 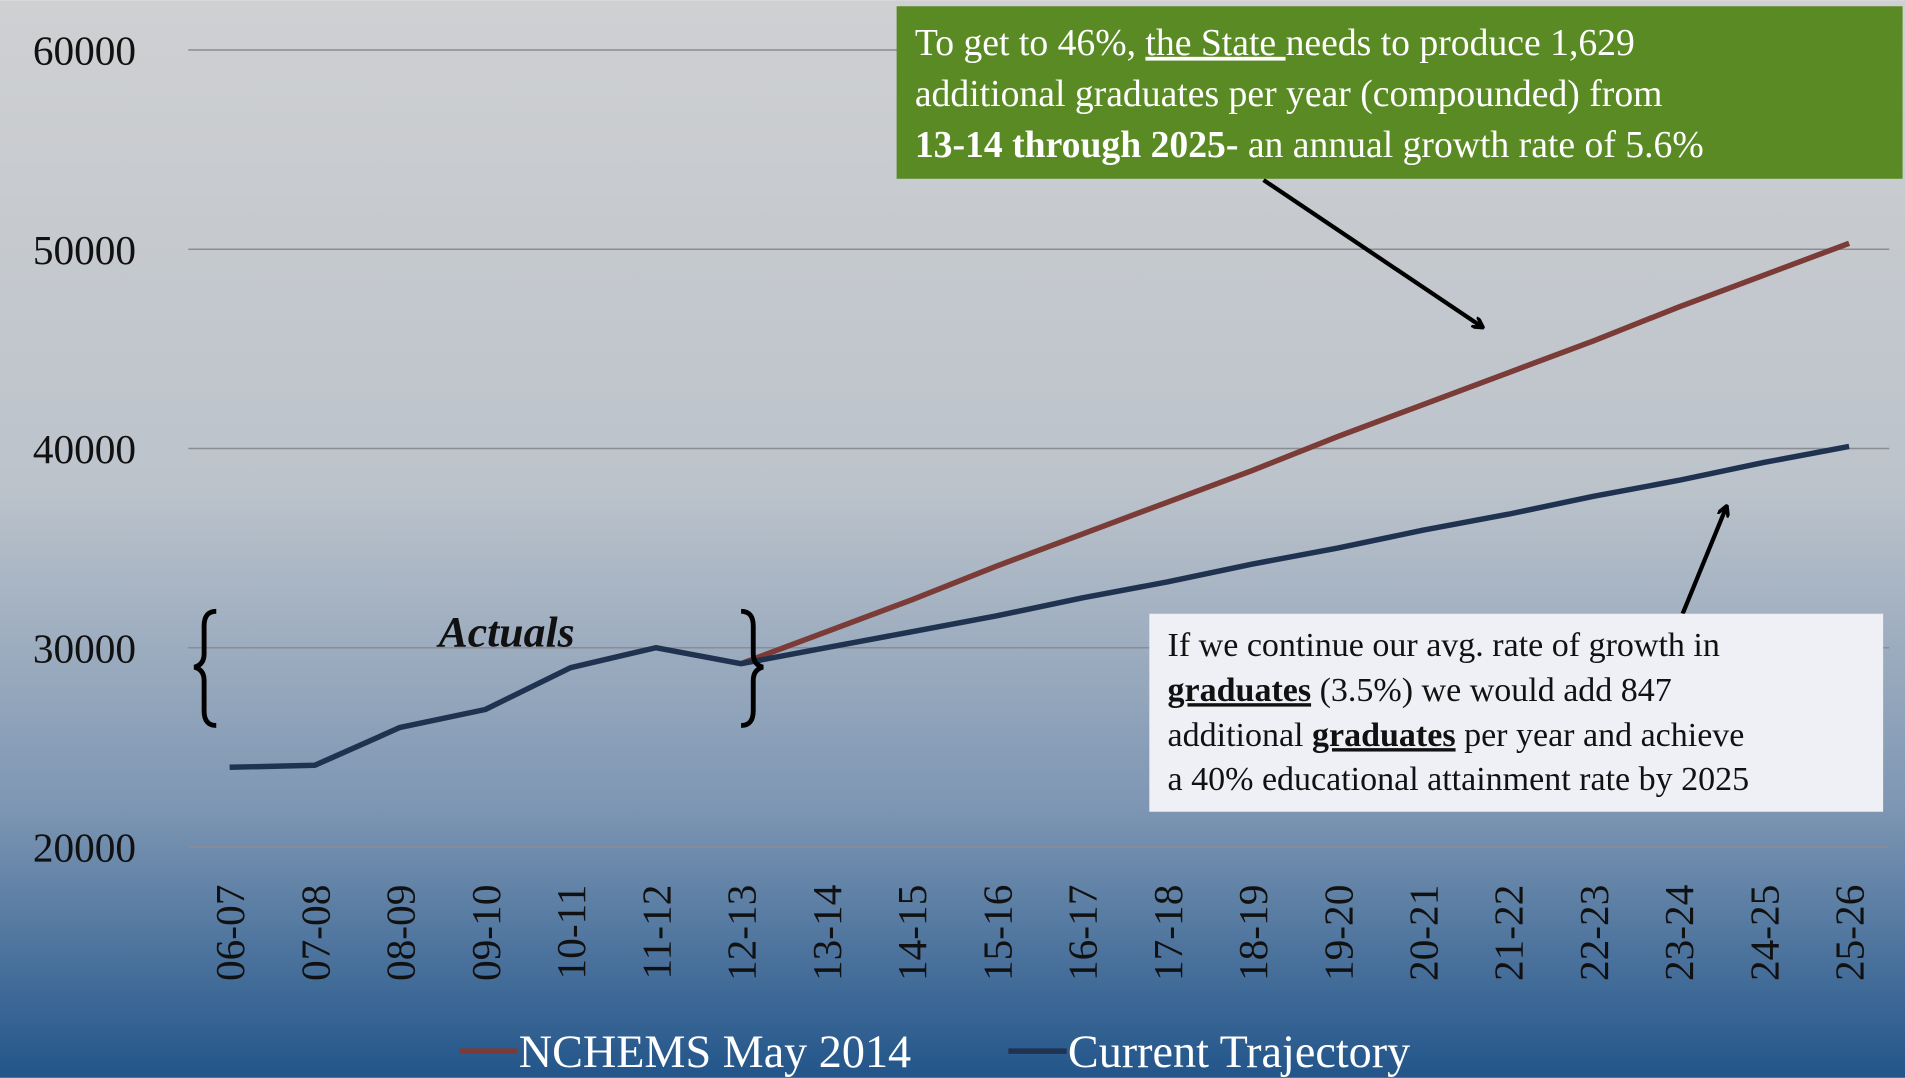 What do you see at coordinates (752, 668) in the screenshot?
I see `right-brace` at bounding box center [752, 668].